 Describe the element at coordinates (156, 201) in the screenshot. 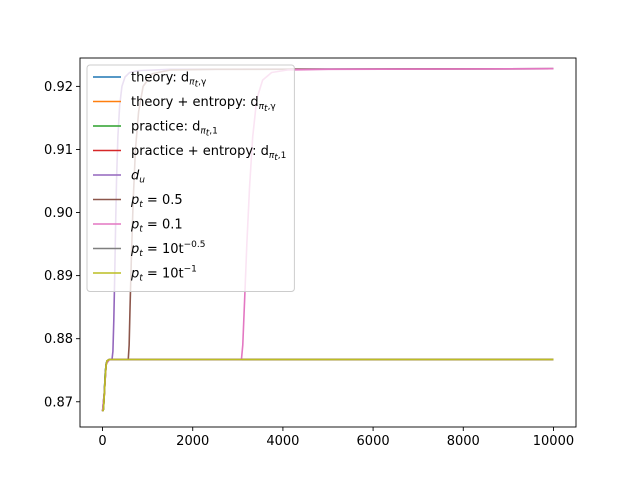

I see `legend-label-5: pt = 0.5` at that location.